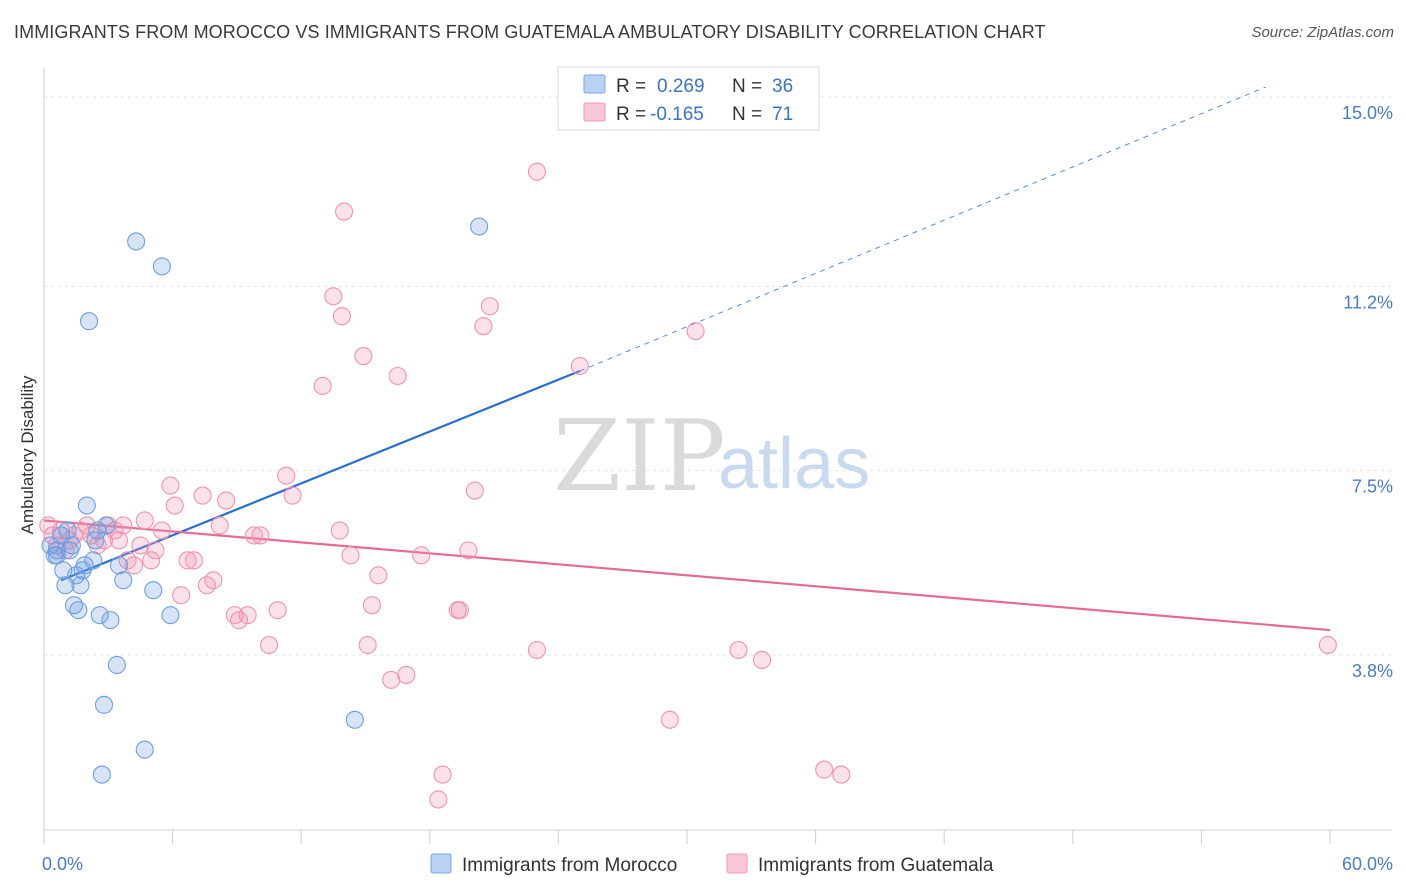 This screenshot has height=892, width=1406. Describe the element at coordinates (681, 86) in the screenshot. I see `legend-r-value-morocco: 0.269` at that location.